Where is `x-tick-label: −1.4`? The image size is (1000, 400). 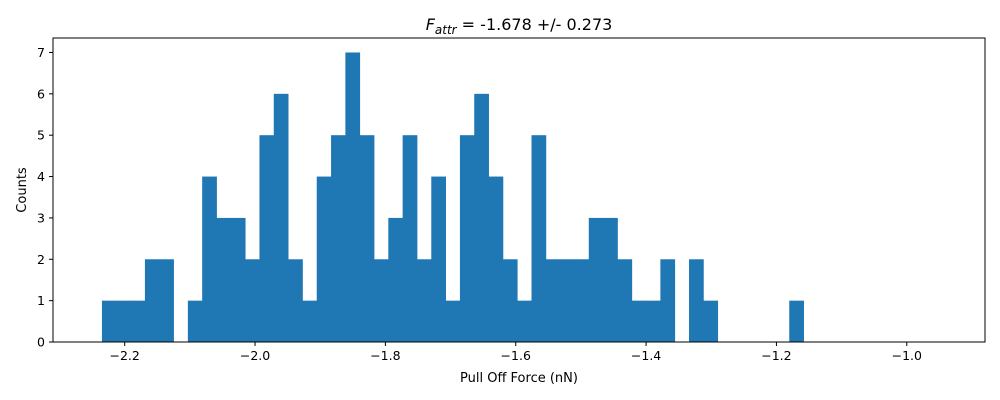 x-tick-label: −1.4 is located at coordinates (646, 355).